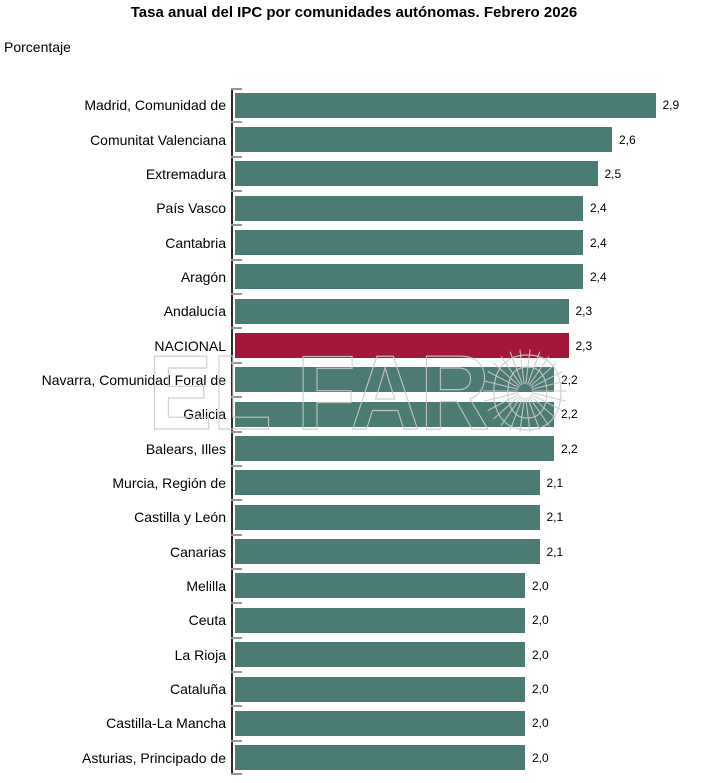 This screenshot has width=708, height=783. Describe the element at coordinates (671, 105) in the screenshot. I see `value-label: 2,9` at that location.